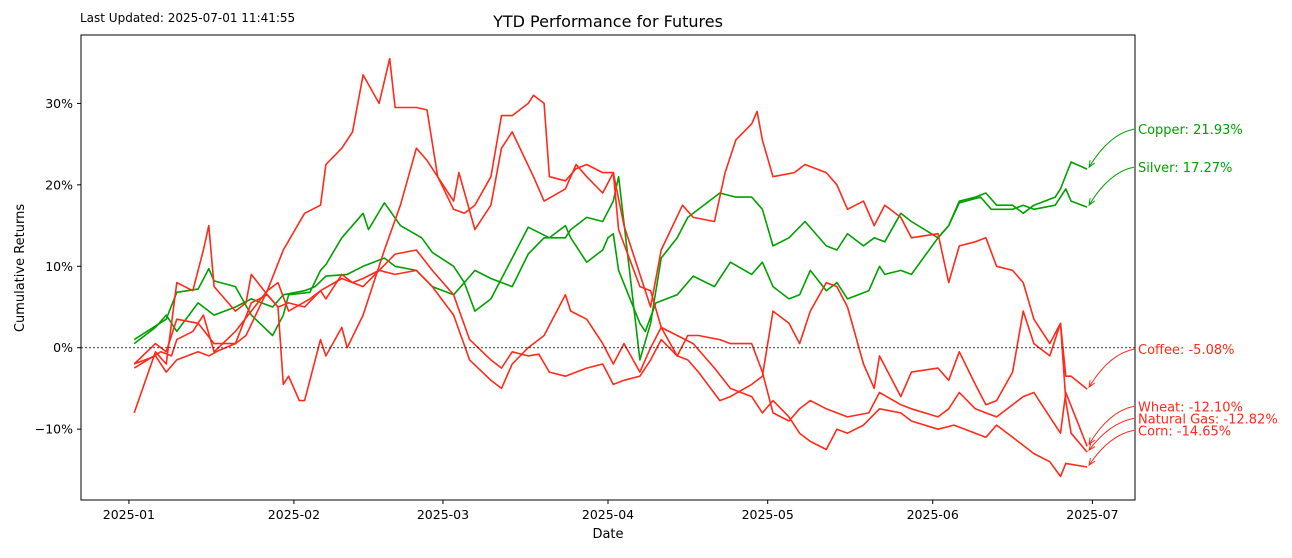 The width and height of the screenshot is (1292, 558). Describe the element at coordinates (1190, 407) in the screenshot. I see `annotation-label: Wheat: -12.10%` at that location.